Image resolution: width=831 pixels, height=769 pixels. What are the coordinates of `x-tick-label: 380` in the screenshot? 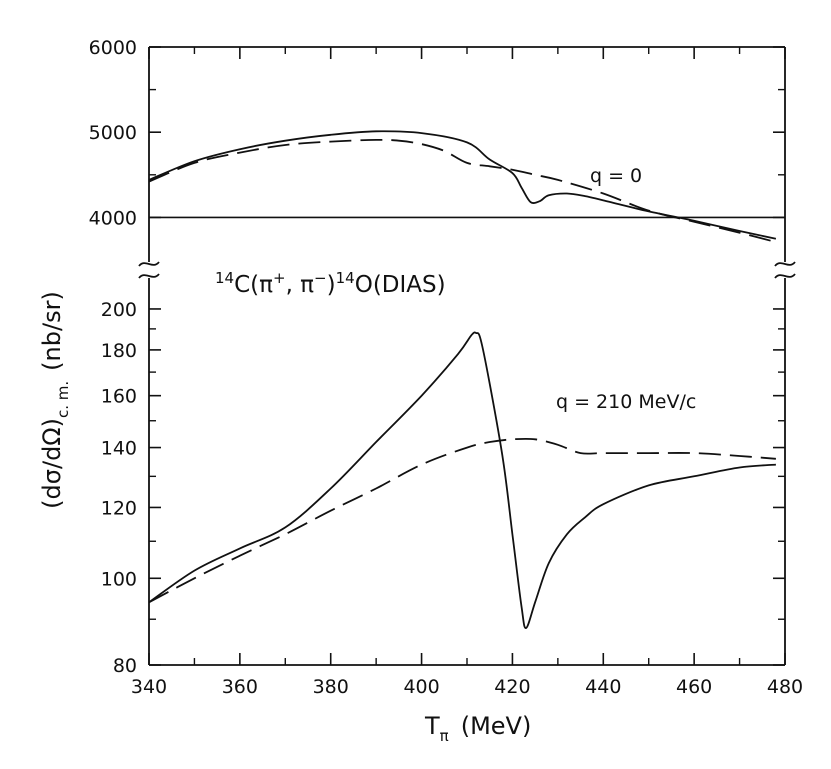 It's located at (331, 687).